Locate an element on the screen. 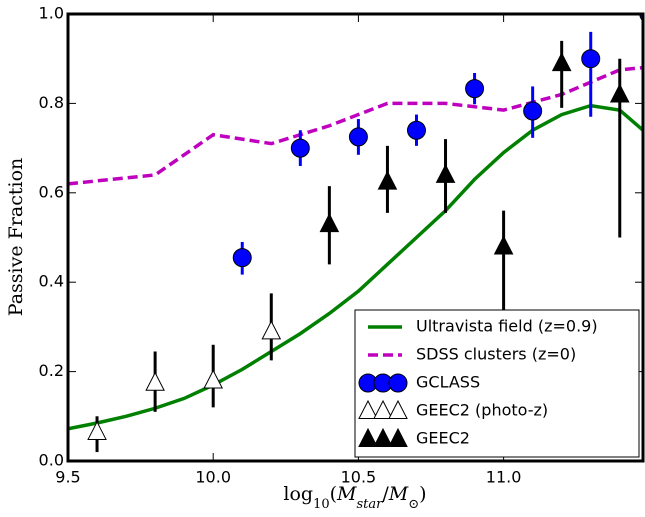  y-axis-label: Passive Fraction is located at coordinates (16, 237).